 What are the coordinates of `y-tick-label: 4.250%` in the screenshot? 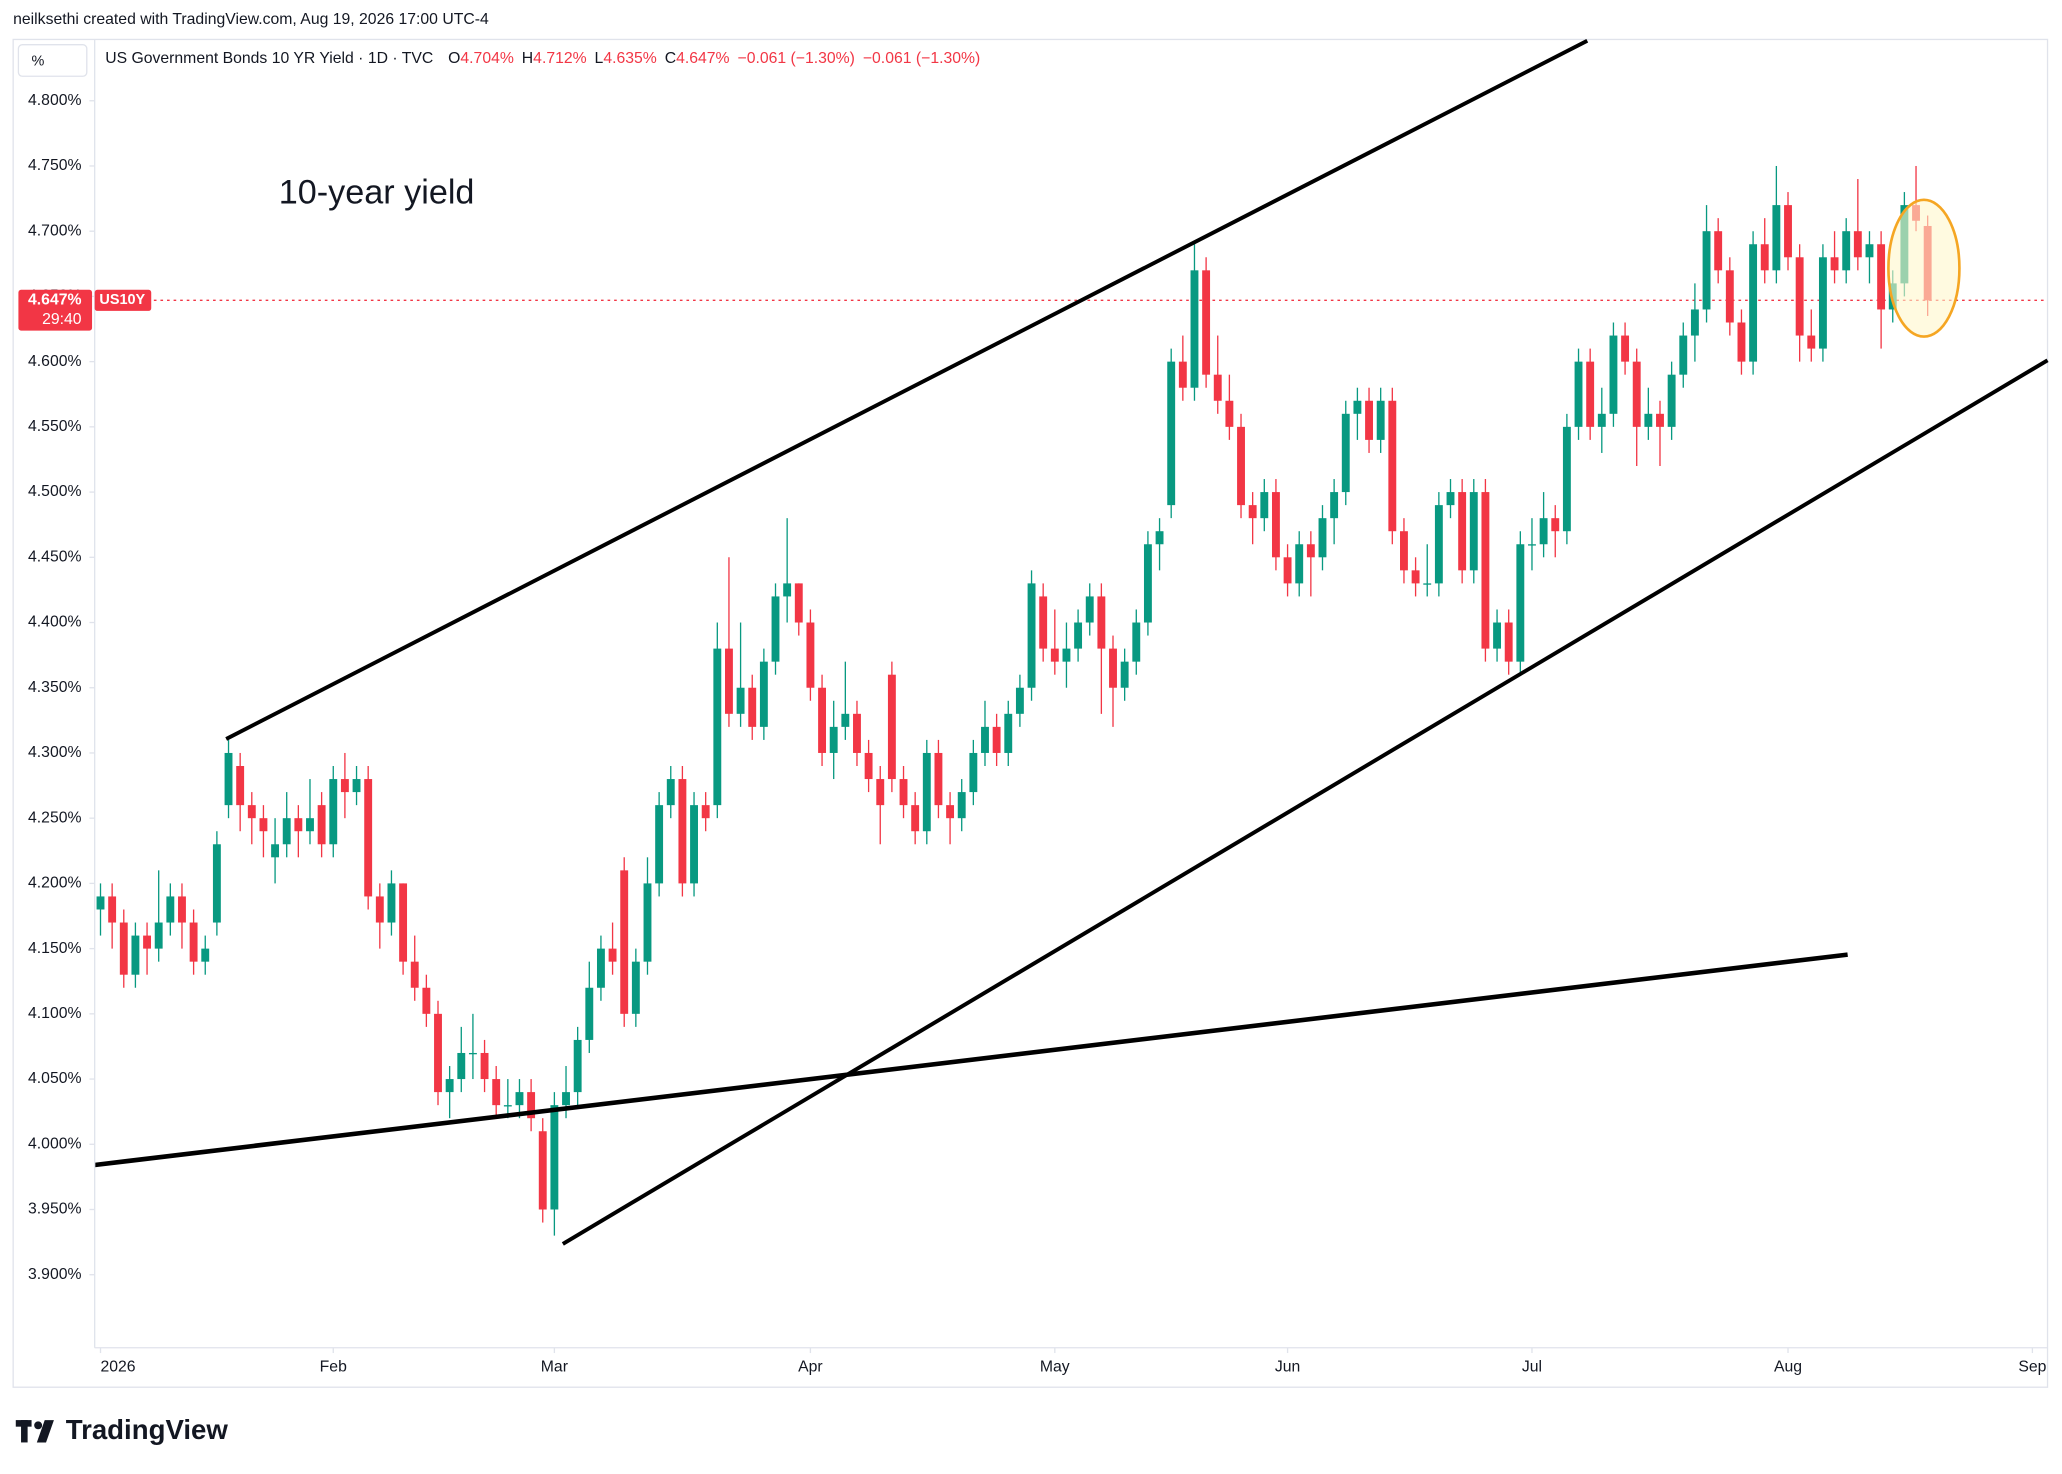 It's located at (54, 817).